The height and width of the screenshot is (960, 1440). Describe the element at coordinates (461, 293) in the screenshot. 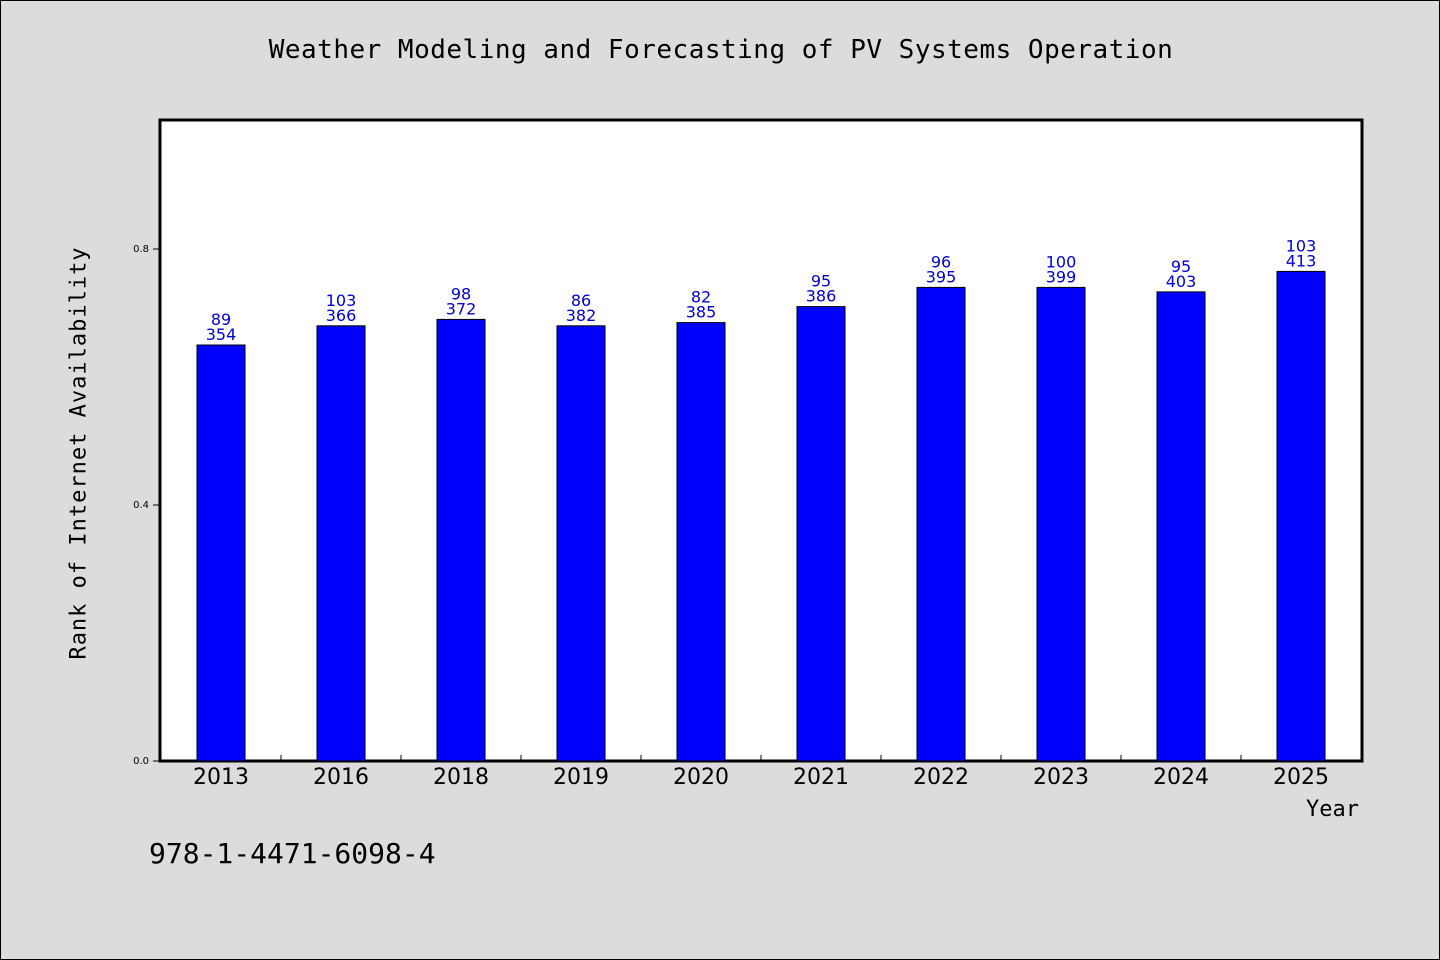

I see `data-label-top: 98` at that location.